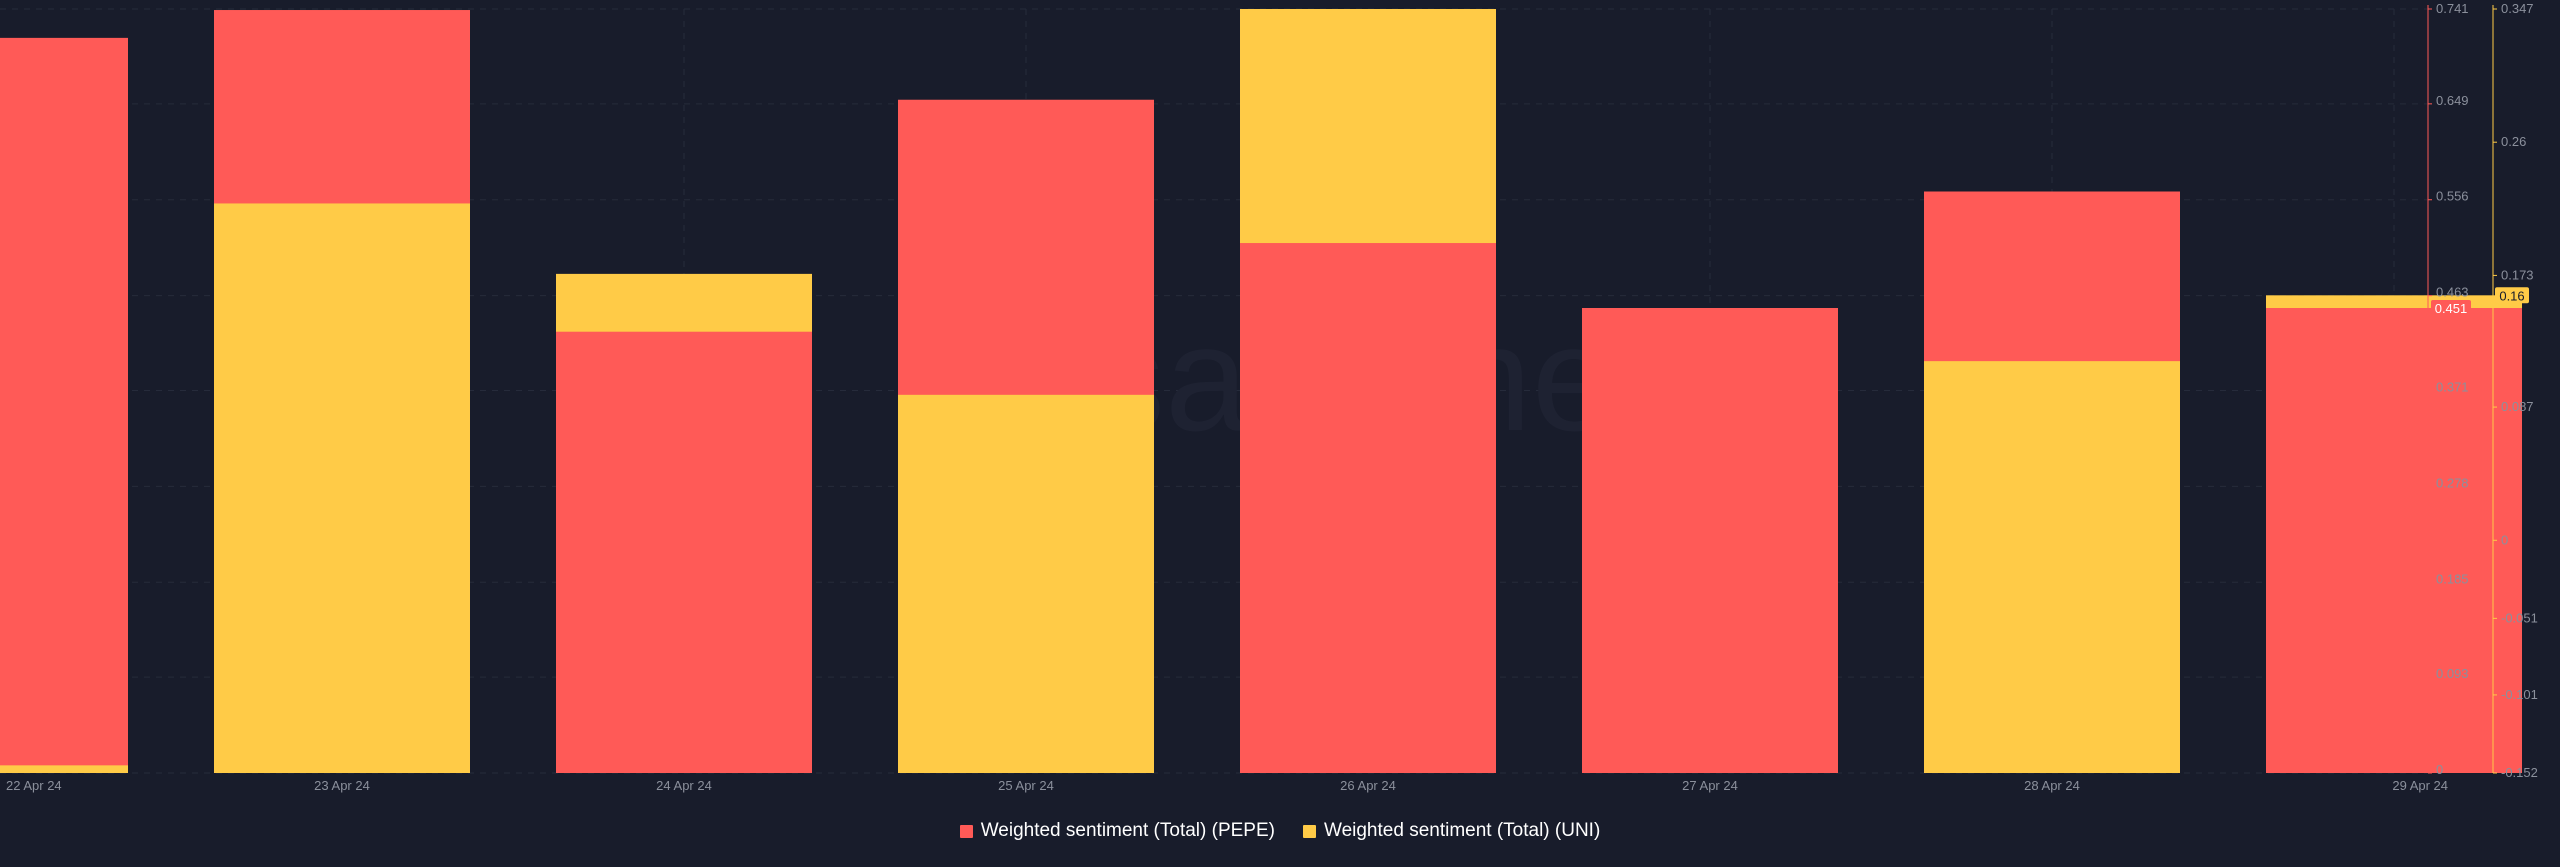 Image resolution: width=2560 pixels, height=867 pixels. Describe the element at coordinates (2452, 578) in the screenshot. I see `left-tick-label: 0.185` at that location.